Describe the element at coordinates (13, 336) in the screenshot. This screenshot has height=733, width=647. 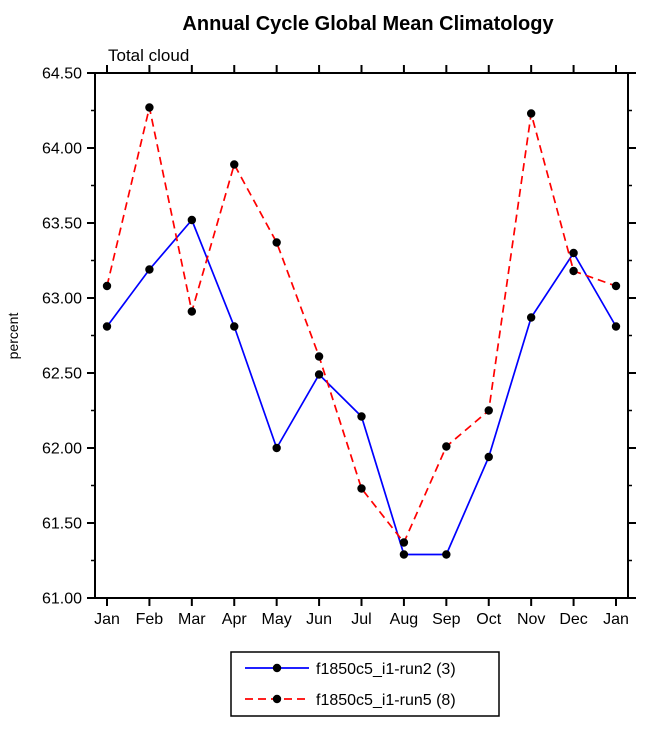
I see `y-axis-label: percent` at that location.